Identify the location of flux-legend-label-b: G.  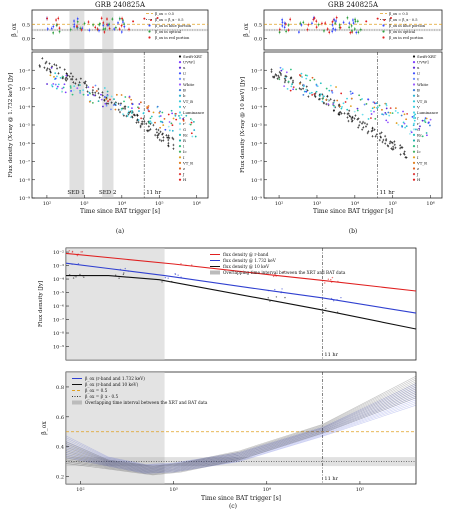
(418, 129).